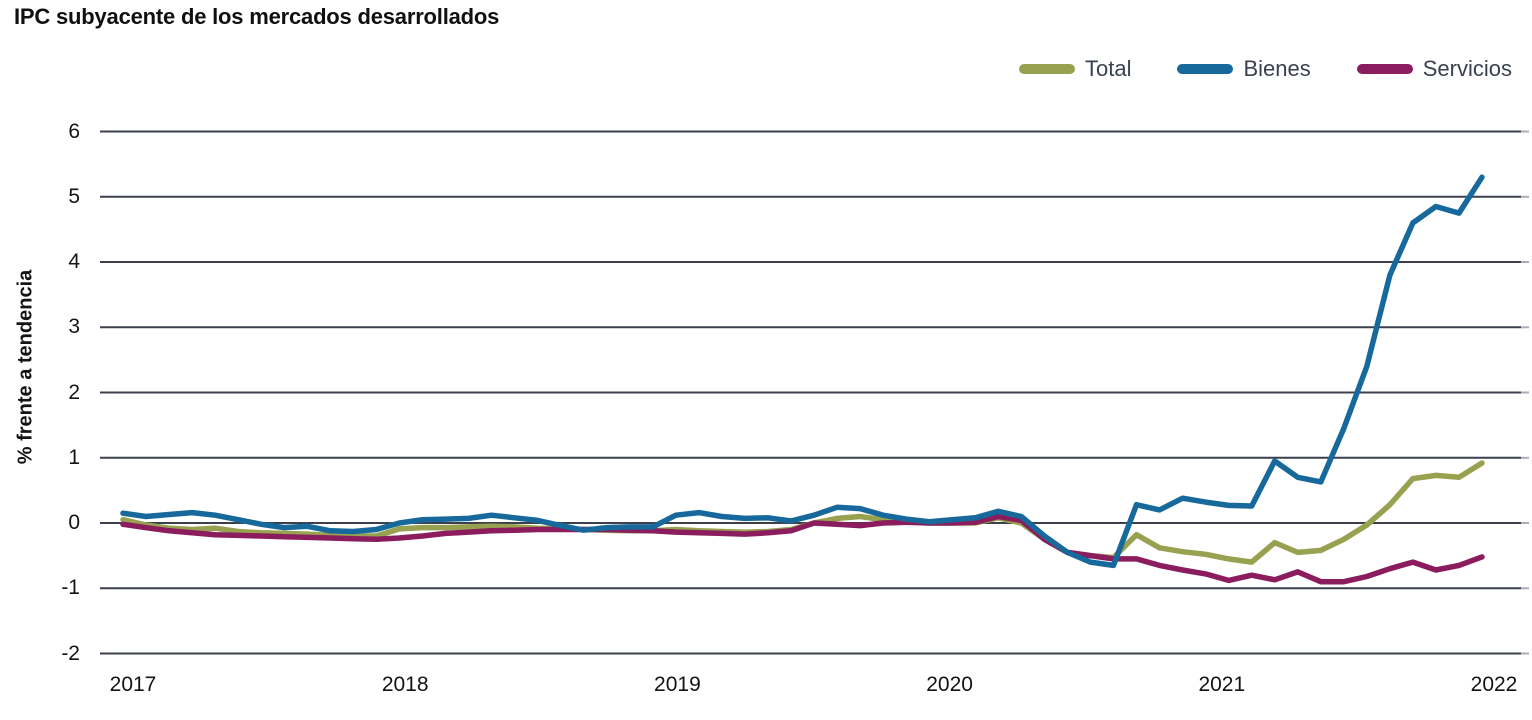 The image size is (1532, 720). What do you see at coordinates (74, 327) in the screenshot?
I see `y-tick-label: 3` at bounding box center [74, 327].